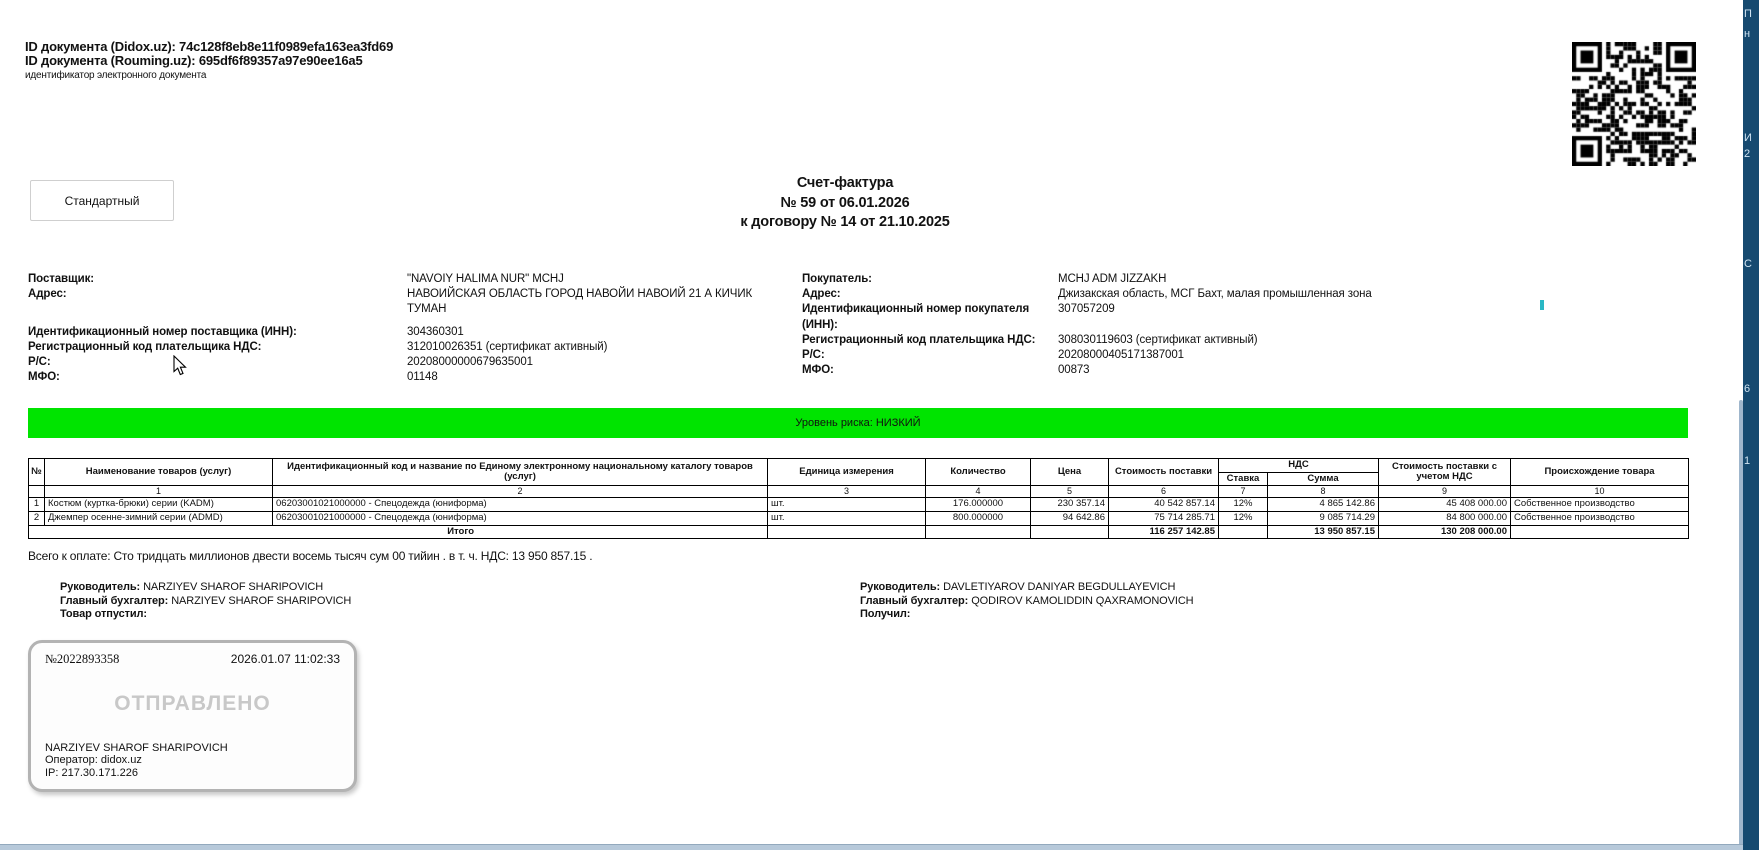 The height and width of the screenshot is (850, 1759). What do you see at coordinates (1599, 491) in the screenshot?
I see `colnum: 10` at bounding box center [1599, 491].